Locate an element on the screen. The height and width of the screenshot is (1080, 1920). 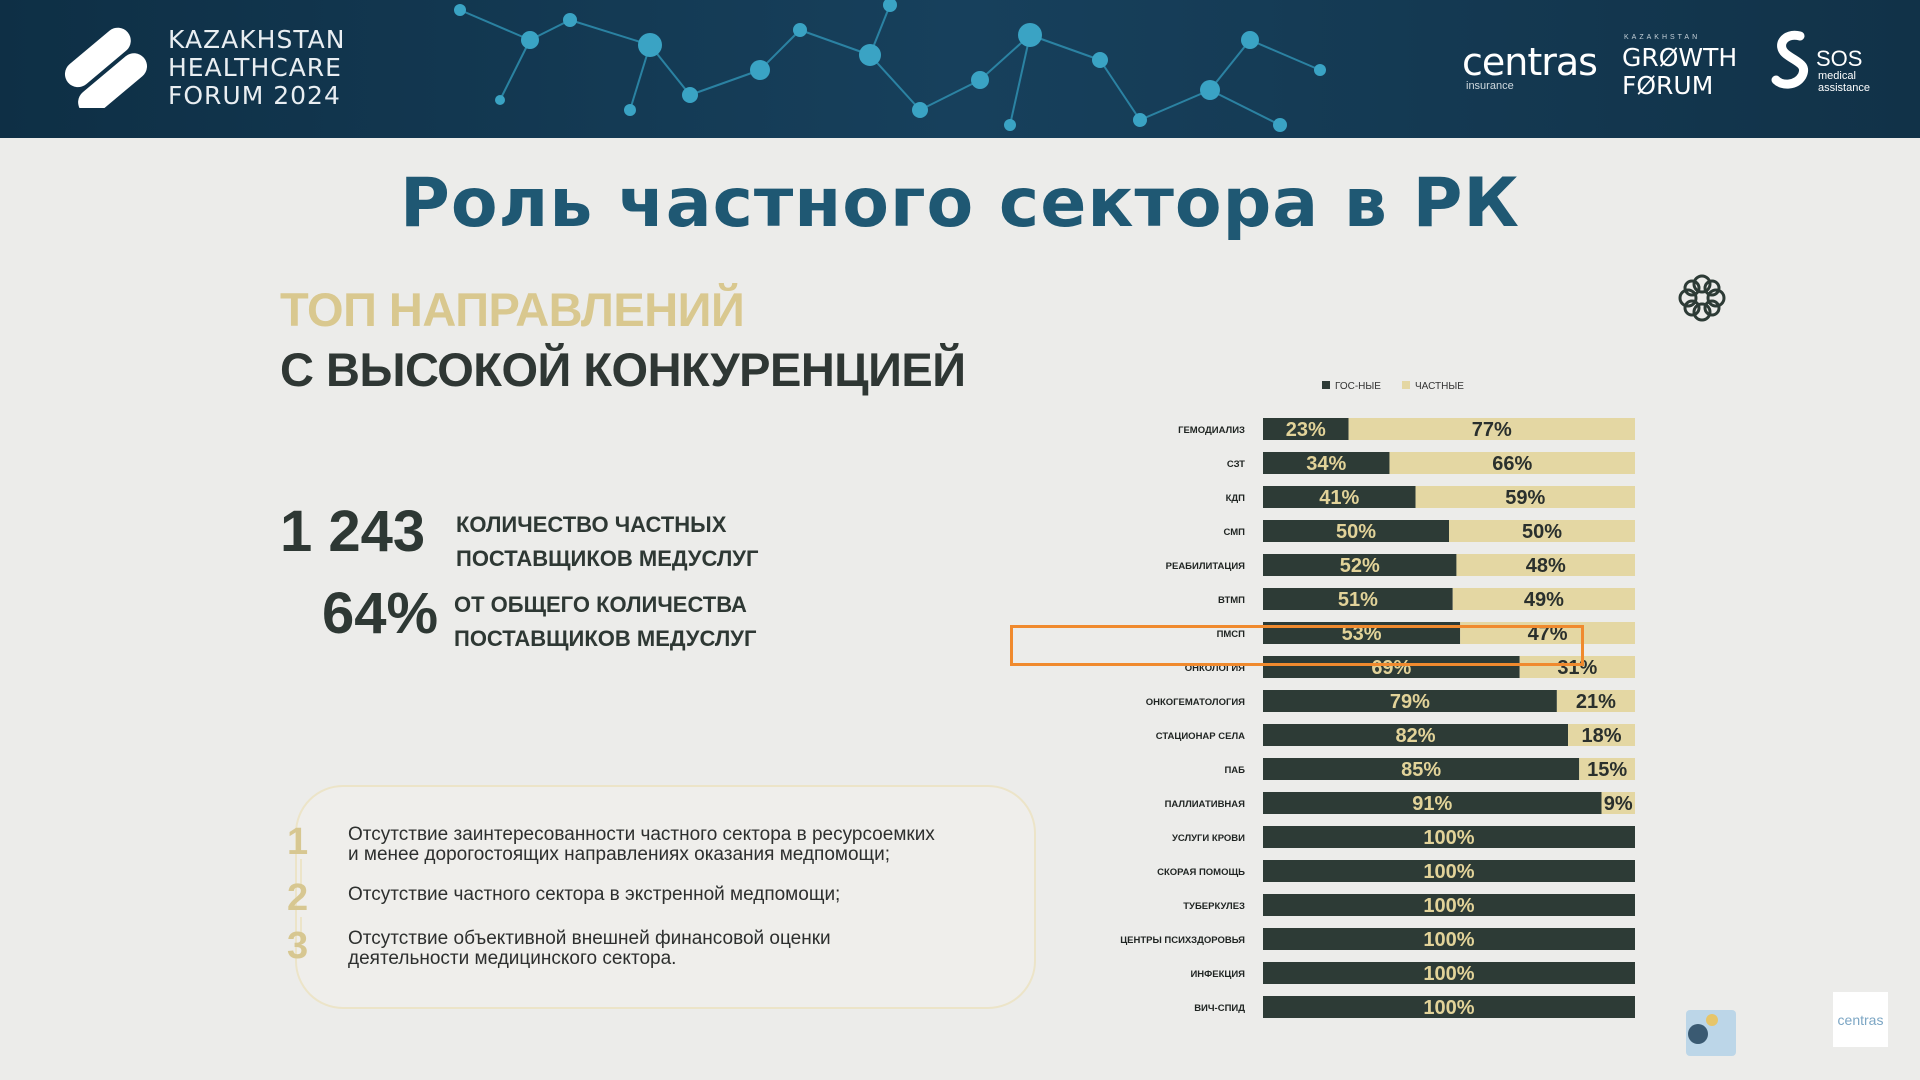
stat-label-line: КОЛИЧЕСТВО ЧАСТНЫХ is located at coordinates (591, 524).